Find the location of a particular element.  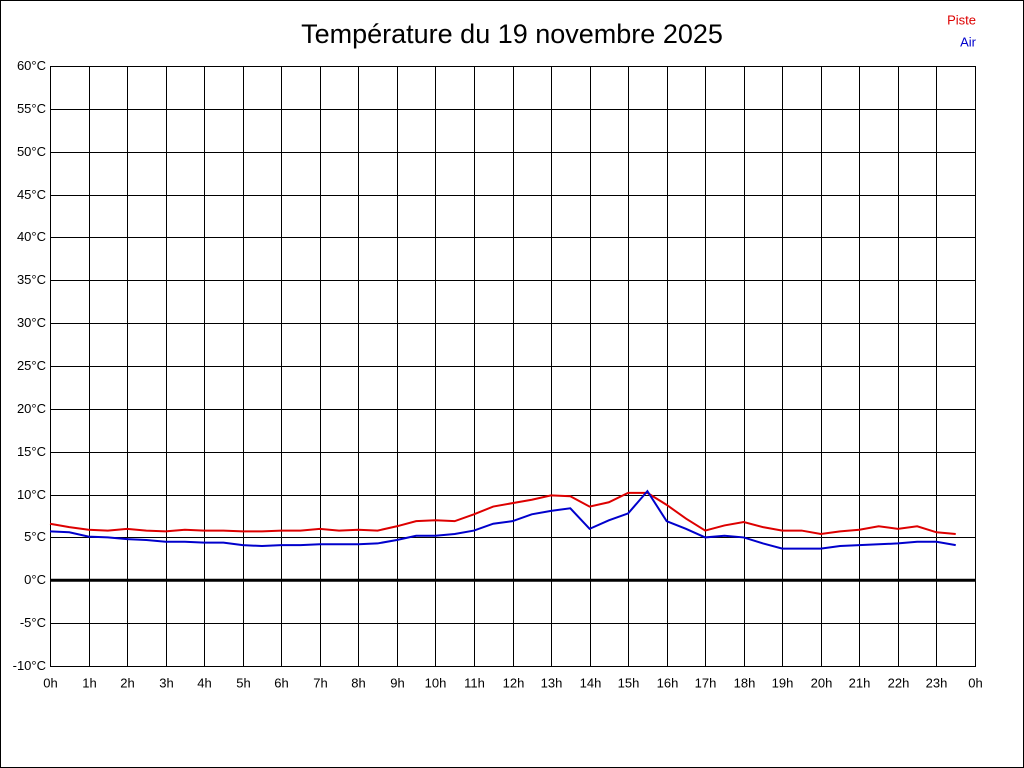

y-tick-label: 40°C is located at coordinates (31, 236).